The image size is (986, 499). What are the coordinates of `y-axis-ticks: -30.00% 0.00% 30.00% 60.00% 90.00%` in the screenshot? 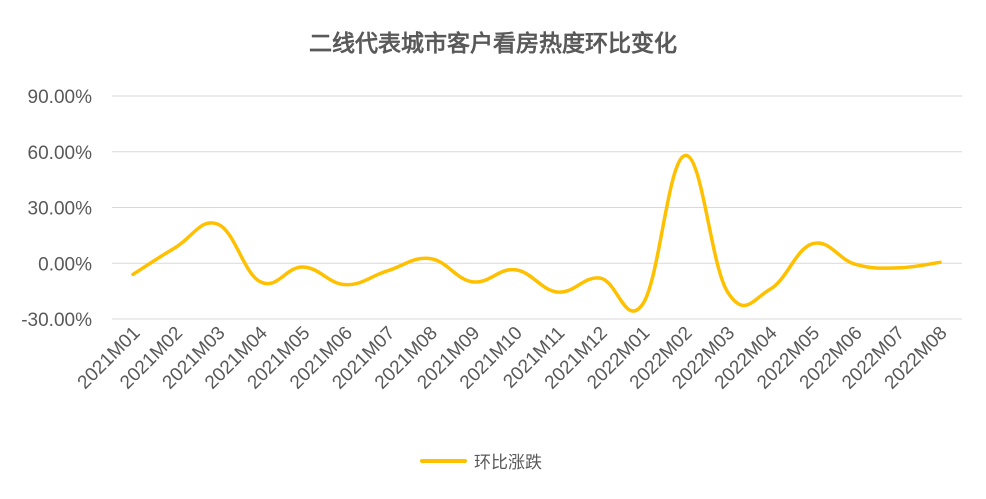 It's located at (56, 209).